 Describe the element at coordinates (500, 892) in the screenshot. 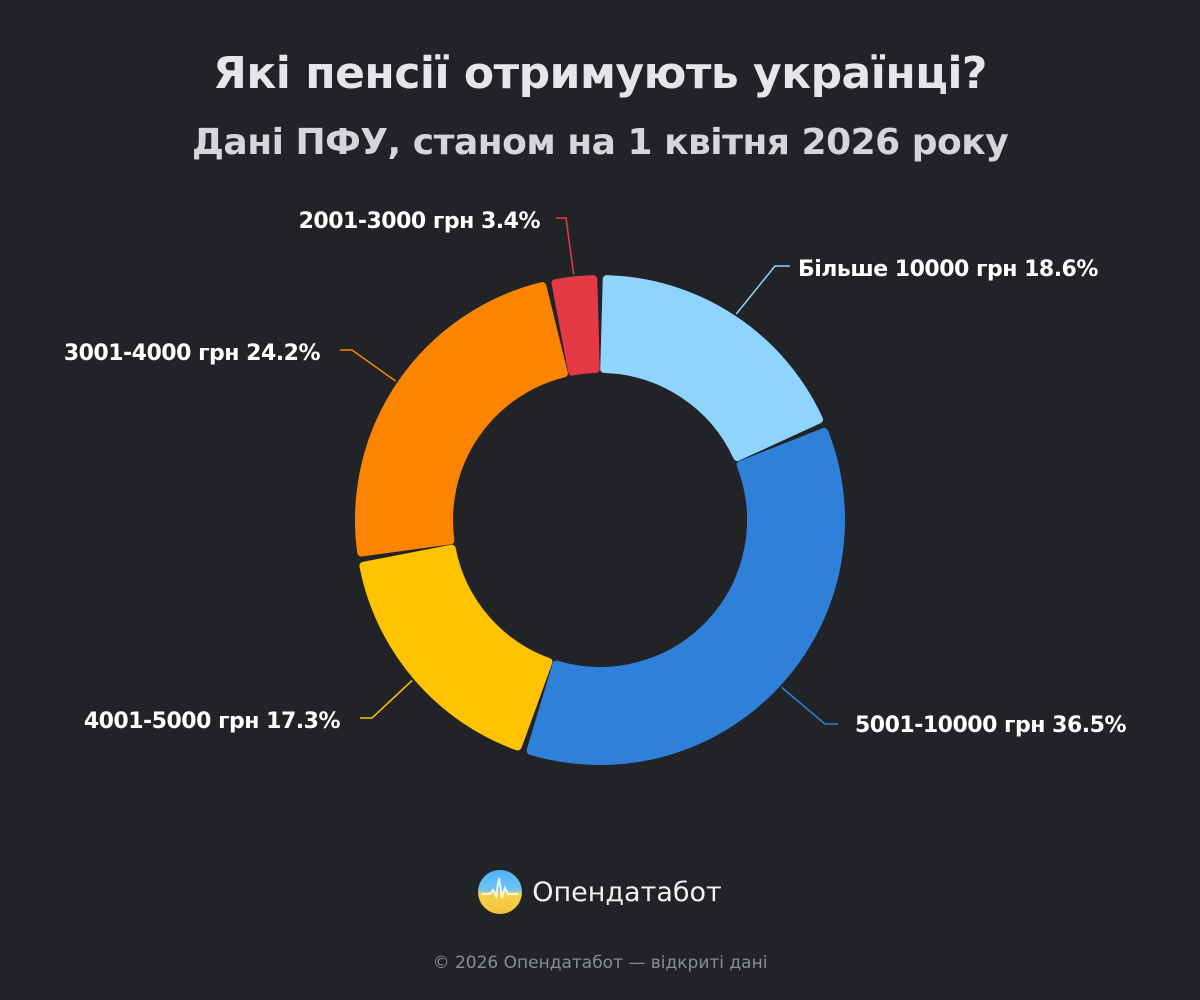

I see `opendatabot-logo-icon` at that location.